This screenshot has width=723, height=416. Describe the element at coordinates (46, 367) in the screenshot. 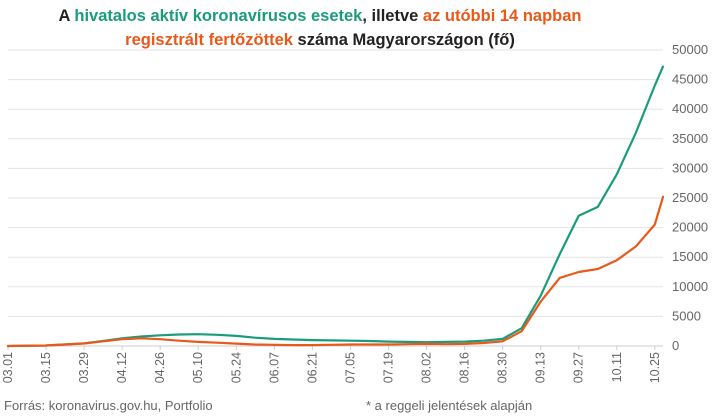

I see `x-tick-label: 03.15` at that location.